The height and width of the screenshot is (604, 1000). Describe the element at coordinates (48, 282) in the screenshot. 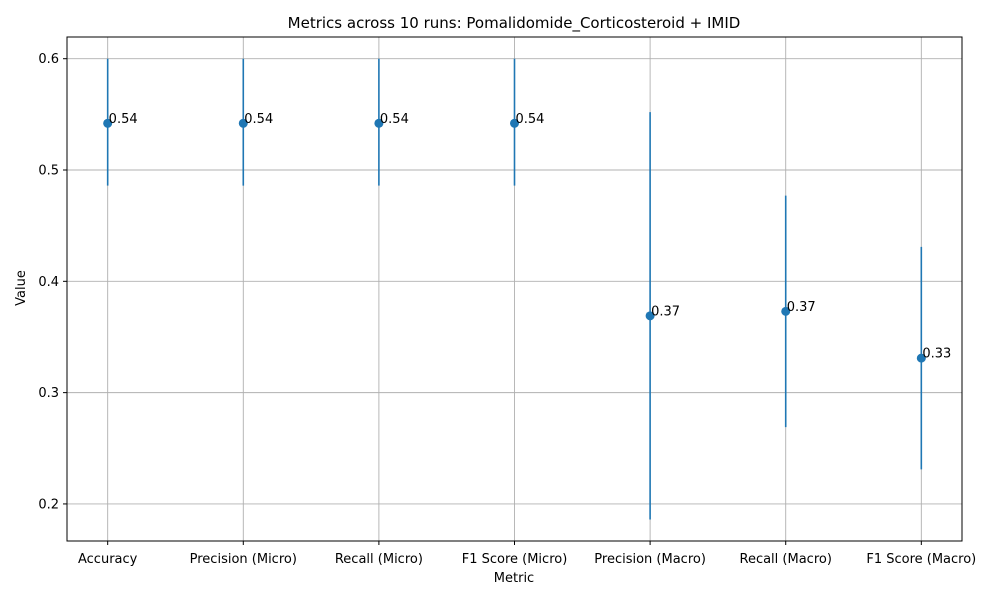

I see `y-tick-label: 0.4` at that location.